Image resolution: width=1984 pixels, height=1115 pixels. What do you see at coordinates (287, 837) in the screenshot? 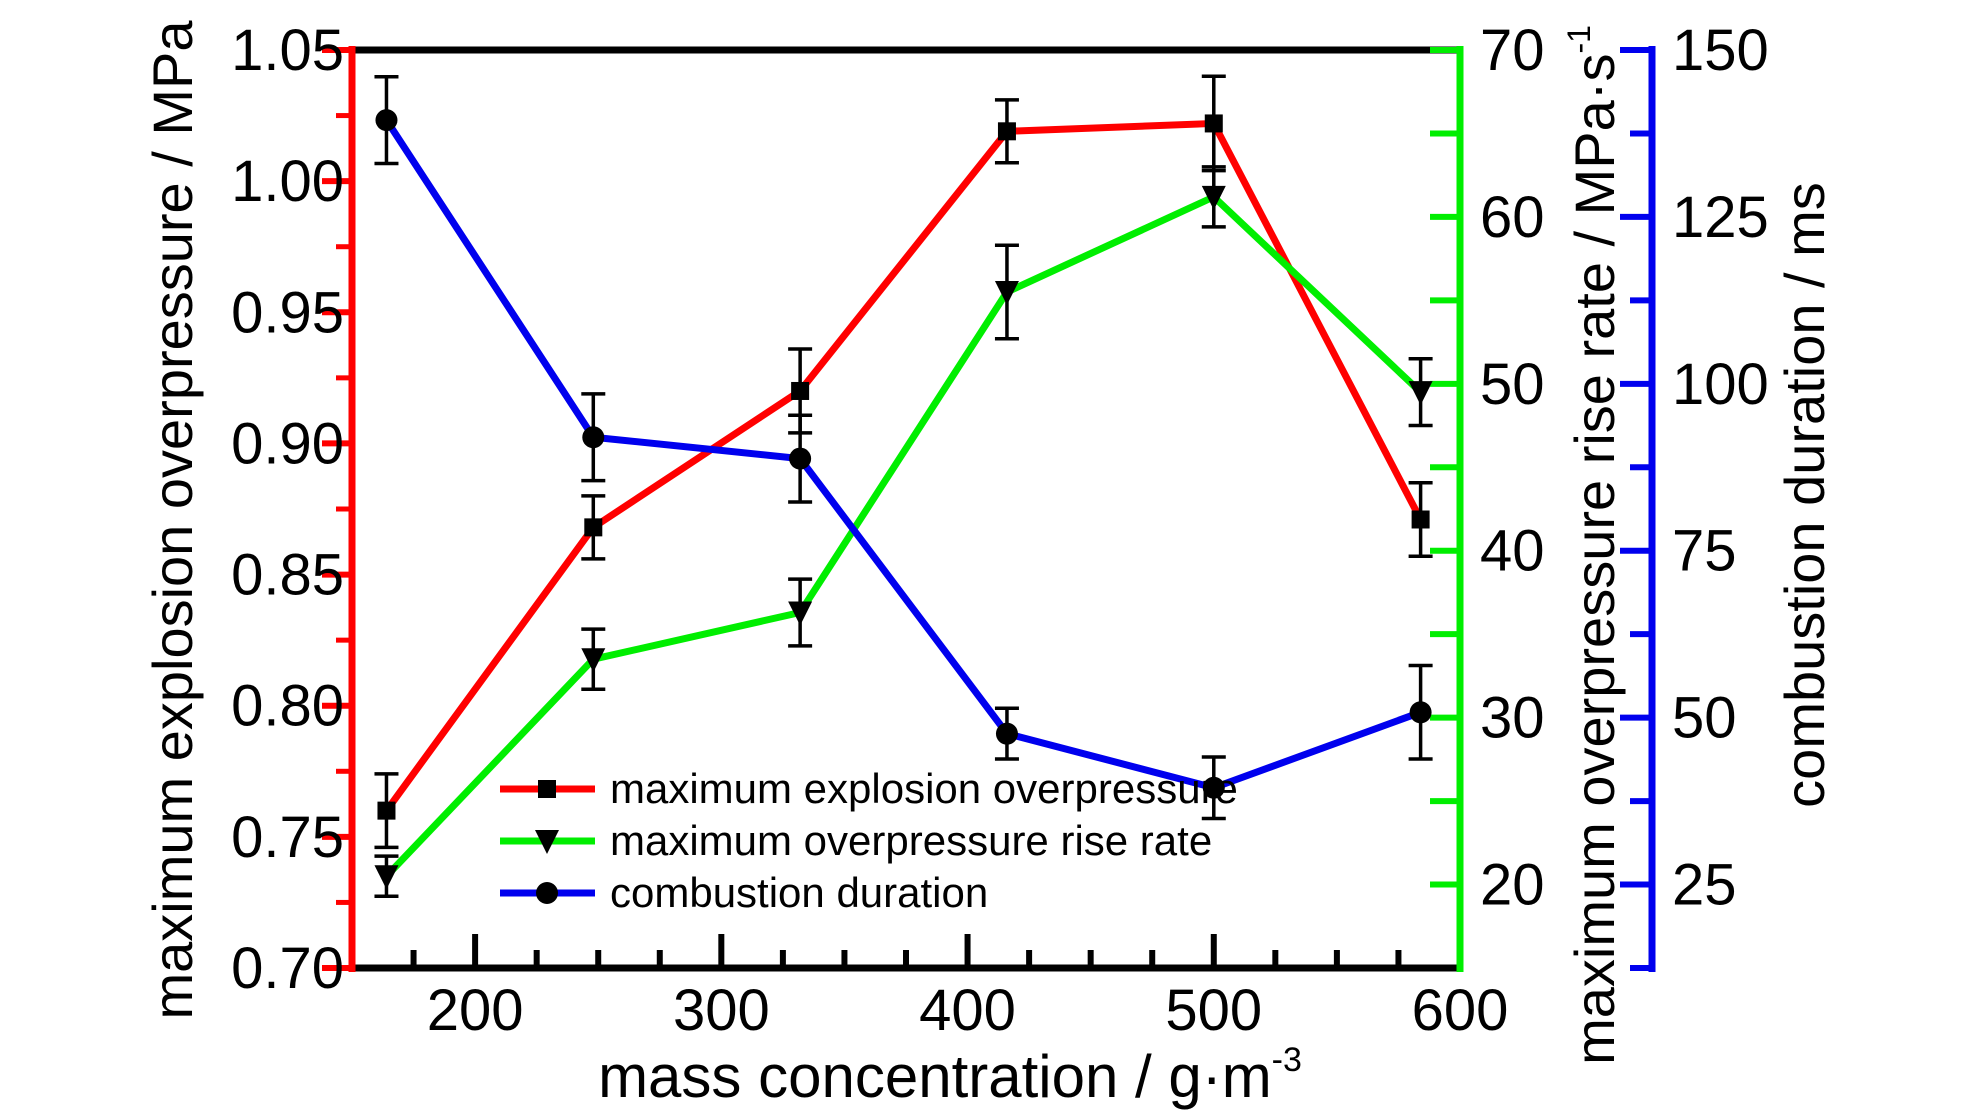
I see `left-axis-tick-label: 0.75` at bounding box center [287, 837].